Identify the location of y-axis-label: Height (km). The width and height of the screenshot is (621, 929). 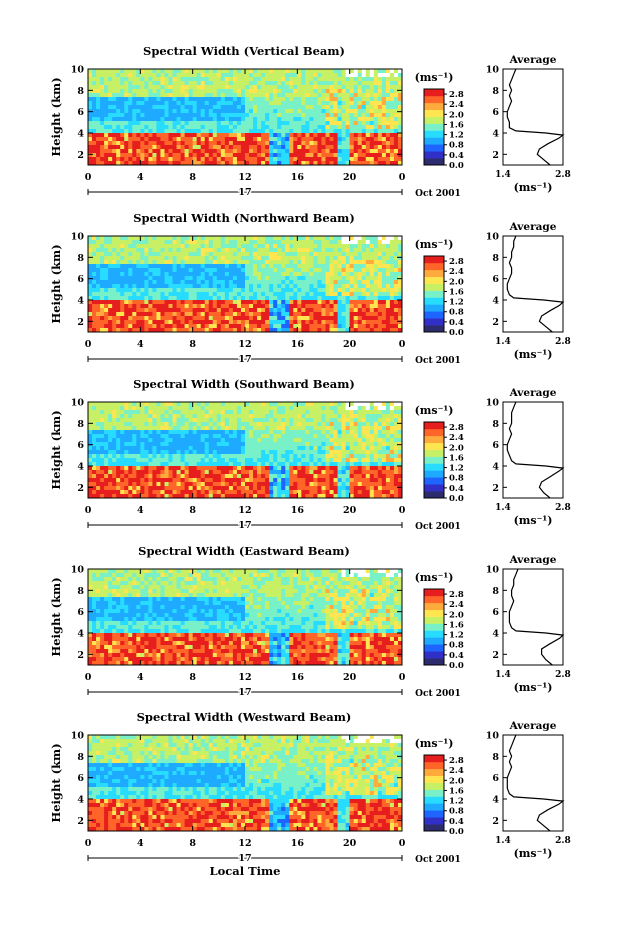
(56, 449).